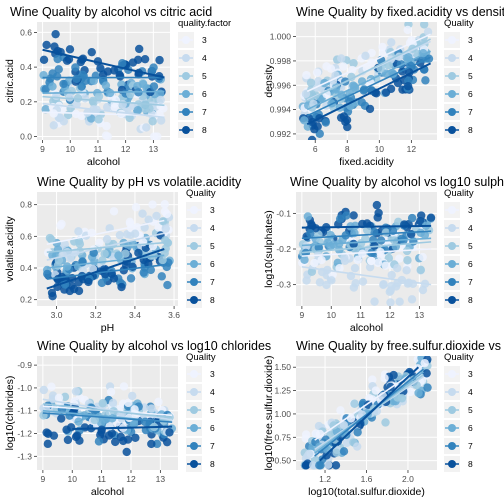 The height and width of the screenshot is (504, 504). Describe the element at coordinates (26, 32) in the screenshot. I see `y-tick-label: 0.6` at that location.